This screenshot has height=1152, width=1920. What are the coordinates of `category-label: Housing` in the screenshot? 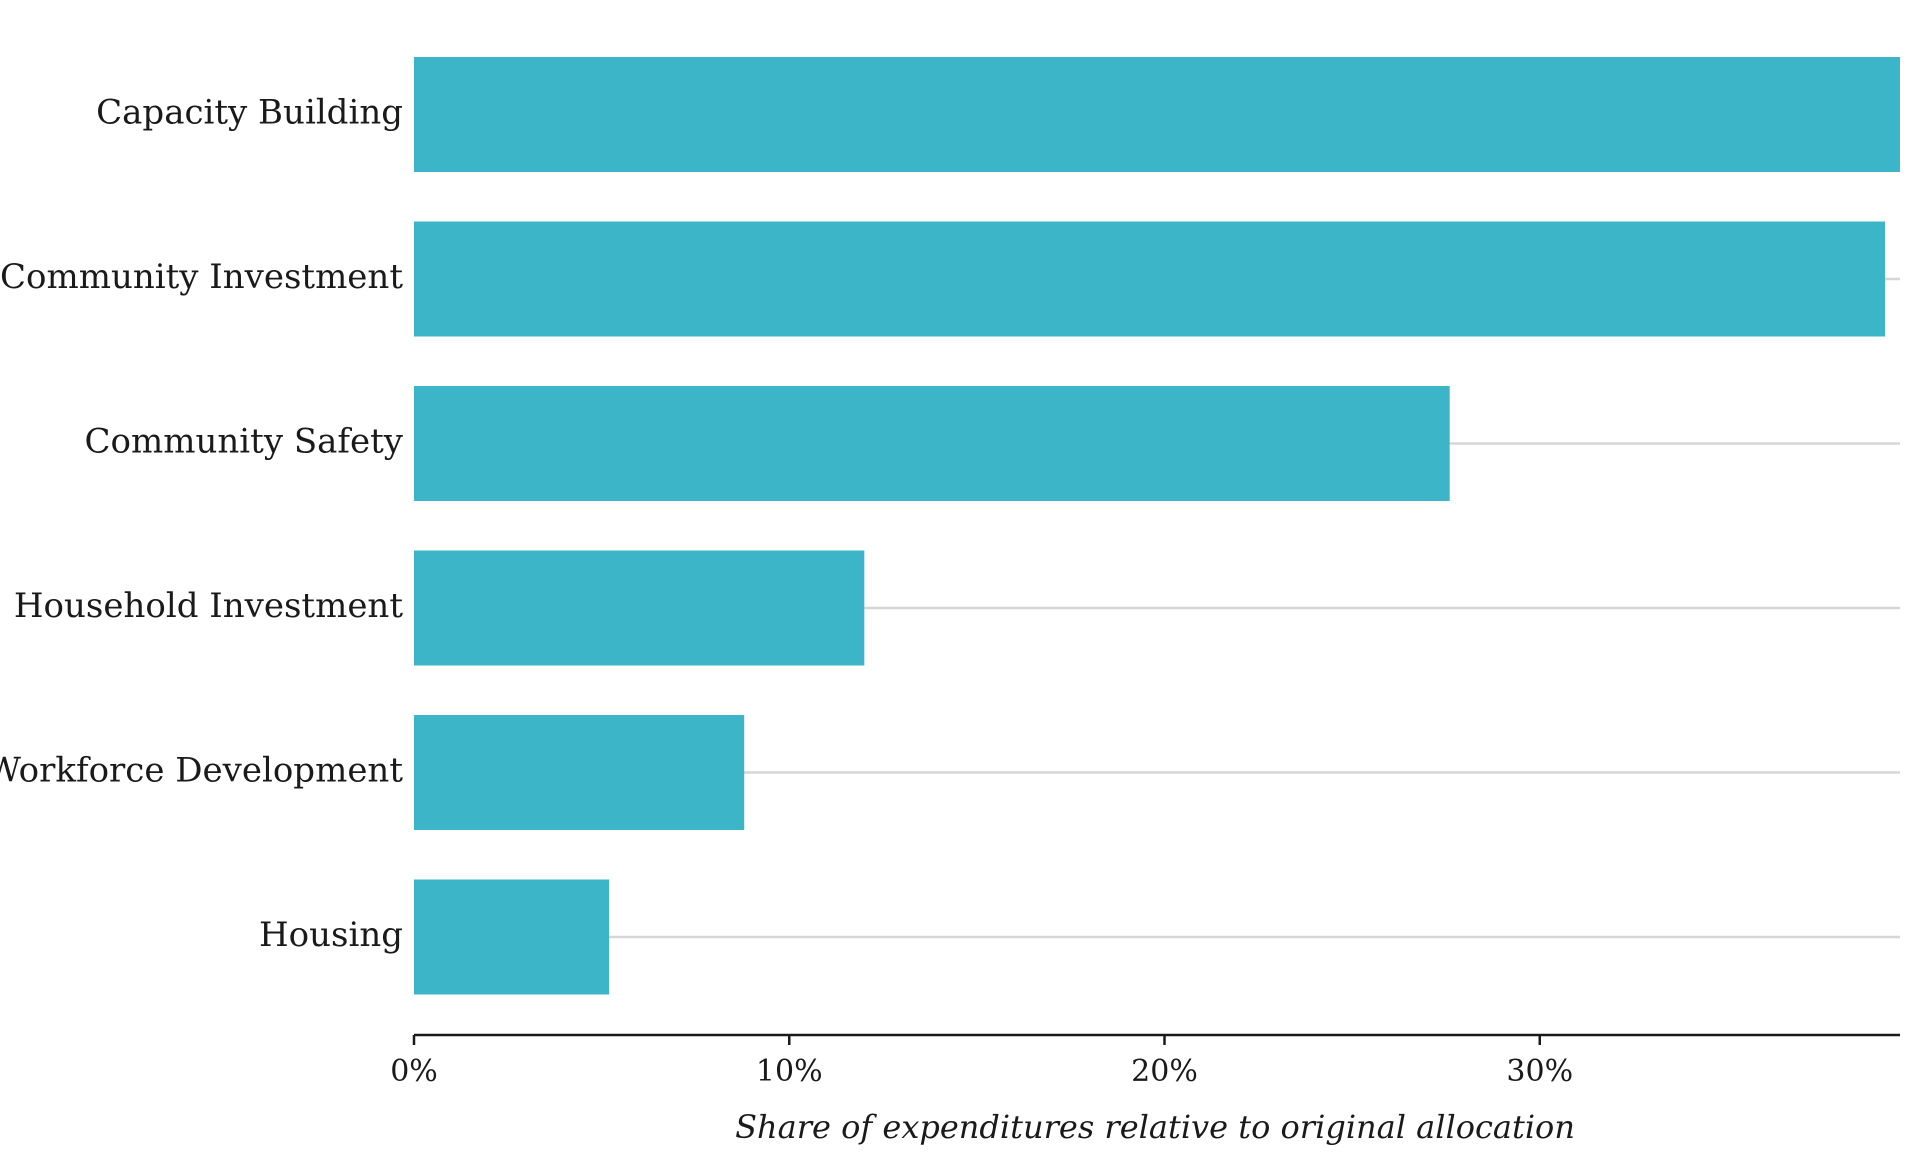 It's located at (331, 935).